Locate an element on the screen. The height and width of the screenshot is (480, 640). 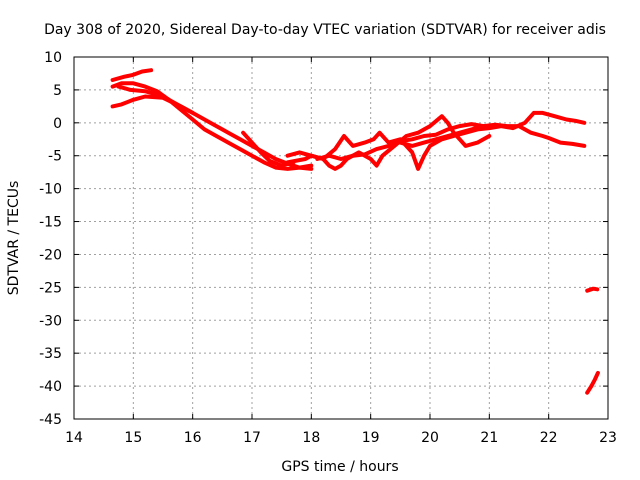
y-tick-label: -35 is located at coordinates (50, 354).